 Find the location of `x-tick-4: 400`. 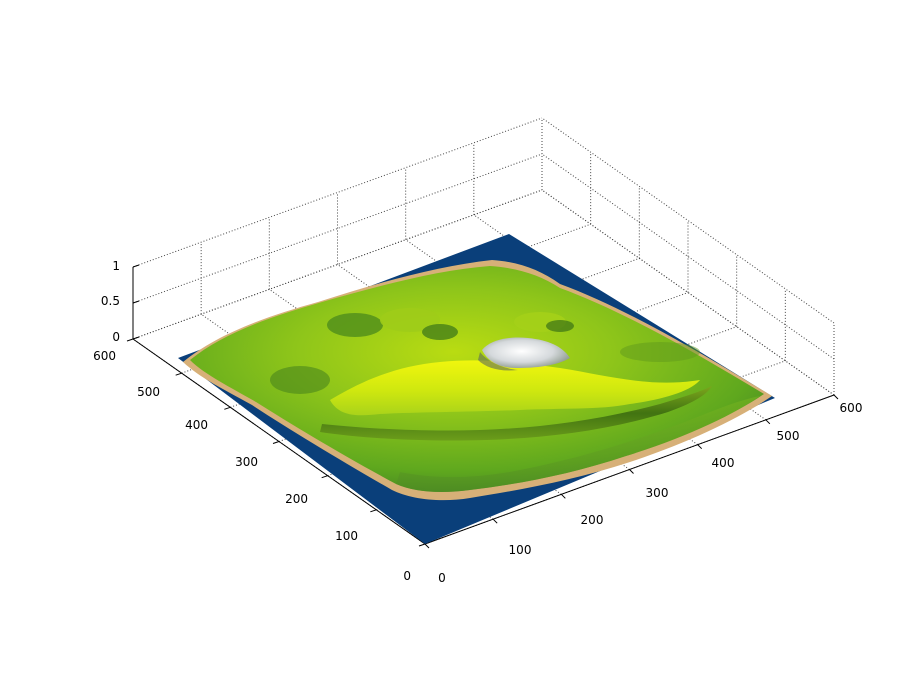

x-tick-4: 400 is located at coordinates (723, 463).